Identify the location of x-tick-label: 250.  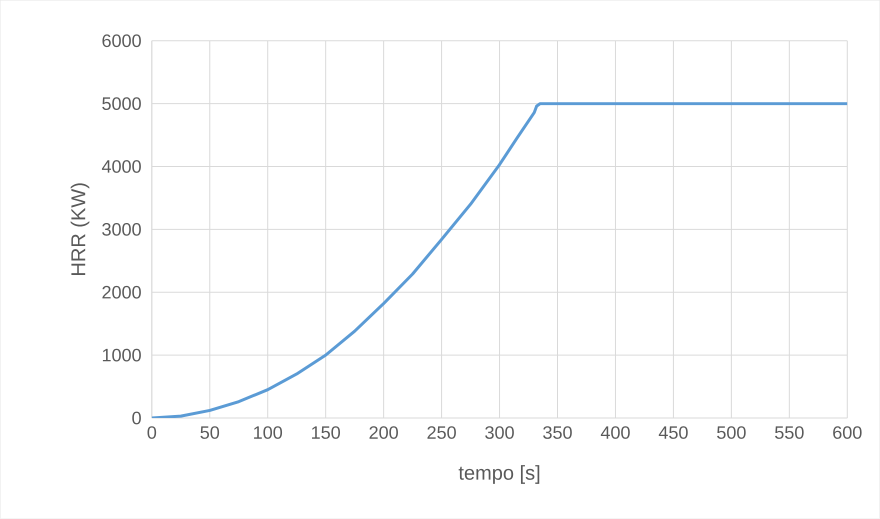
(441, 433).